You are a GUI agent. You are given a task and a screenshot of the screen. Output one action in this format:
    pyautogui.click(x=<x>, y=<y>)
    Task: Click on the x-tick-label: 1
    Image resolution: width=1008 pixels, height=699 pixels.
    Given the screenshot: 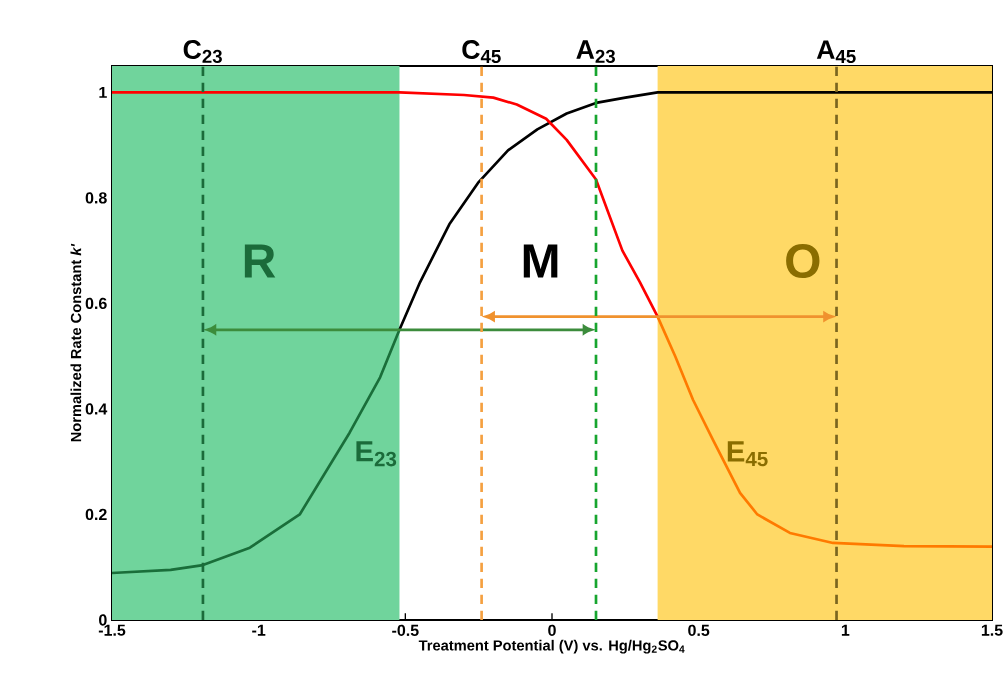 What is the action you would take?
    pyautogui.click(x=845, y=630)
    